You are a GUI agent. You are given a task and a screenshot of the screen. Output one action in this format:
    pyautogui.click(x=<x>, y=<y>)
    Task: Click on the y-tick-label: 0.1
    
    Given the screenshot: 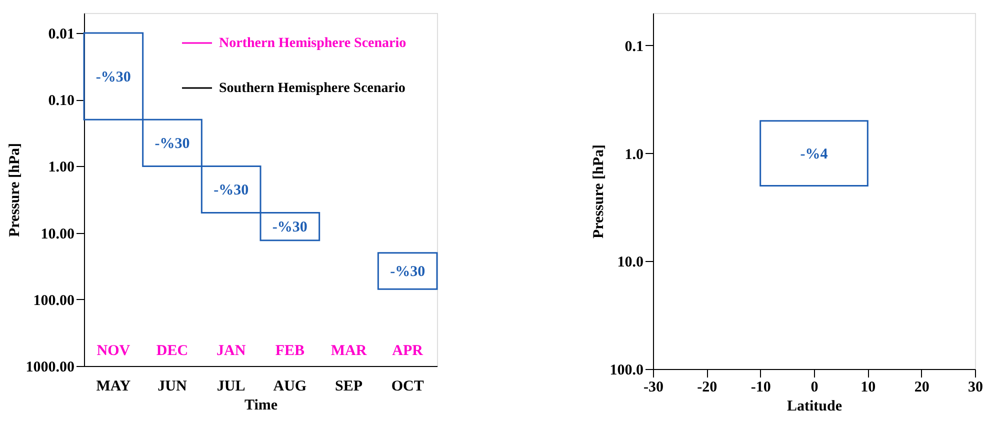 What is the action you would take?
    pyautogui.click(x=634, y=46)
    